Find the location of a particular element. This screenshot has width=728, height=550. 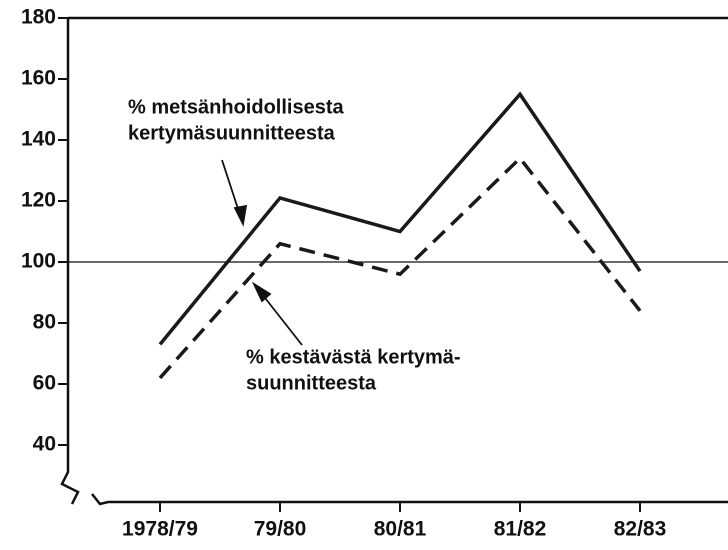

annotation: % kestävästä kertymä- is located at coordinates (353, 357).